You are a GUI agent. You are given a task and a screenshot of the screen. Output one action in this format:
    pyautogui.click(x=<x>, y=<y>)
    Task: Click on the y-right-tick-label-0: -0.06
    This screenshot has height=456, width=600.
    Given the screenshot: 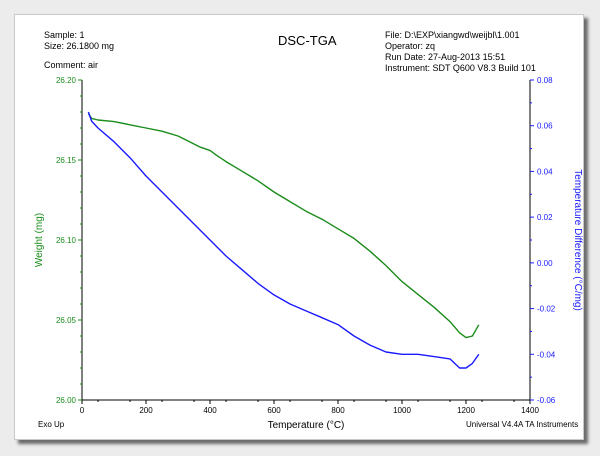 What is the action you would take?
    pyautogui.click(x=546, y=400)
    